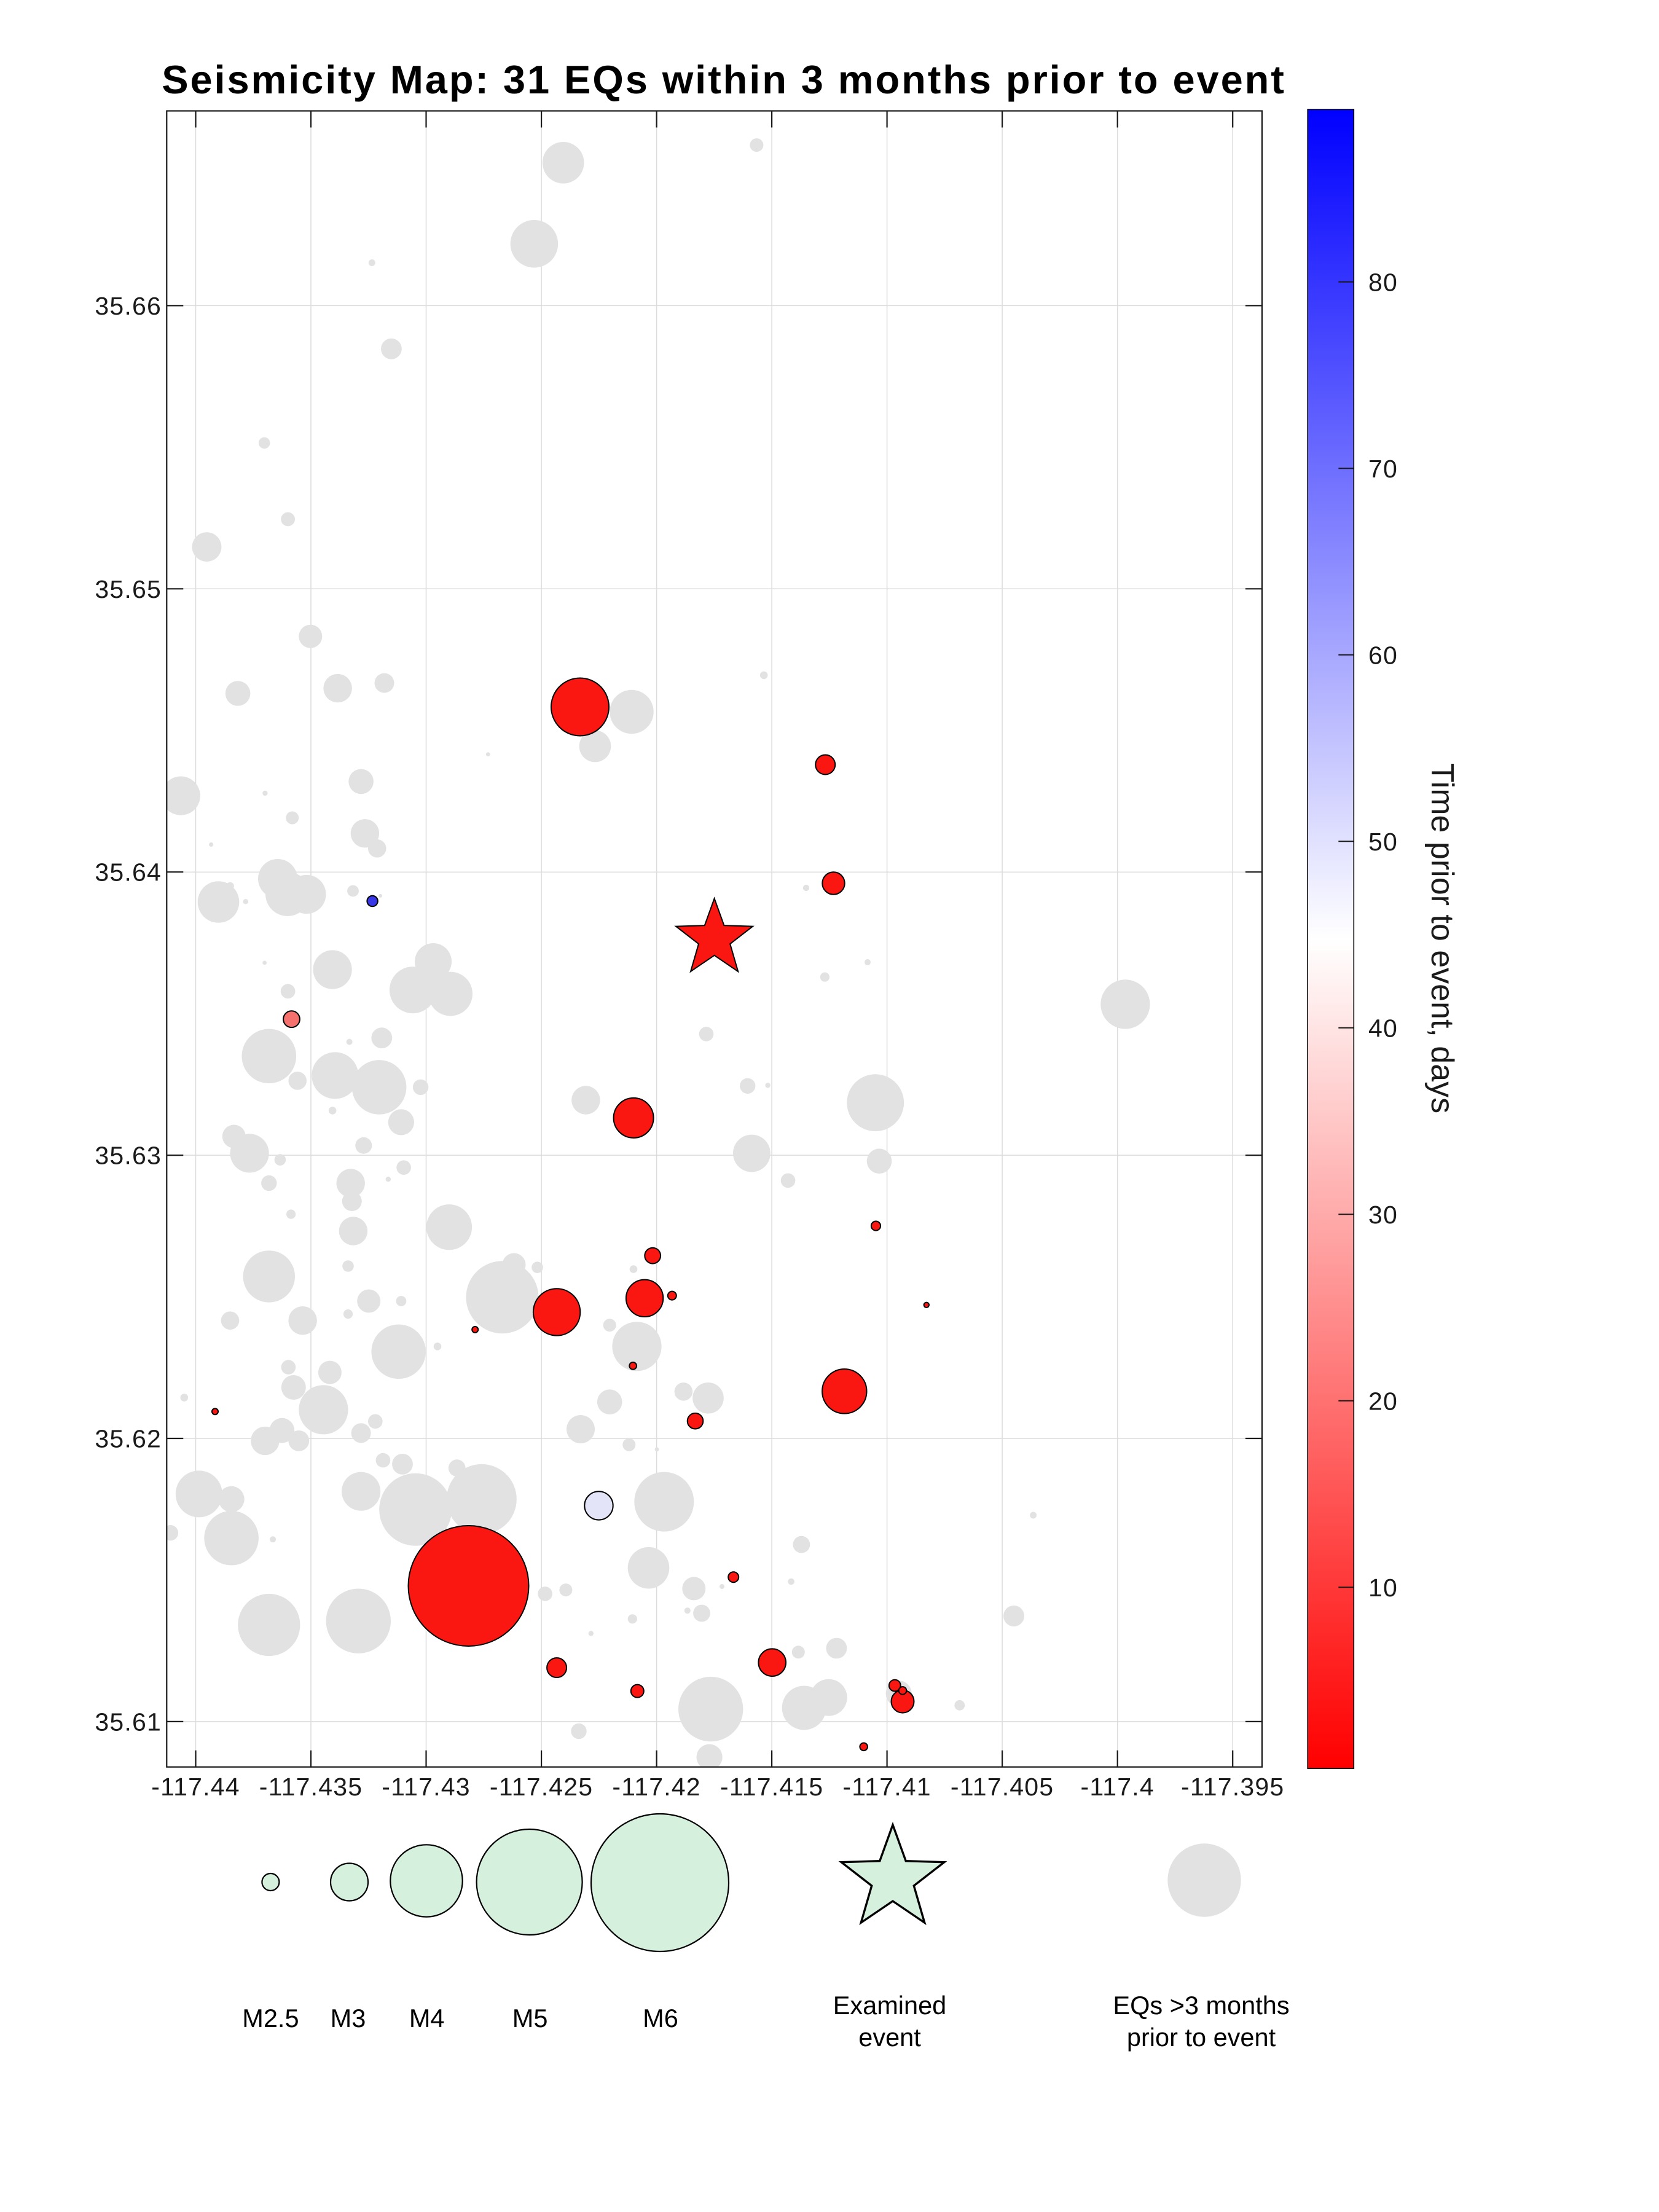 The height and width of the screenshot is (2212, 1659). Describe the element at coordinates (1383, 655) in the screenshot. I see `svg-text: 60` at that location.